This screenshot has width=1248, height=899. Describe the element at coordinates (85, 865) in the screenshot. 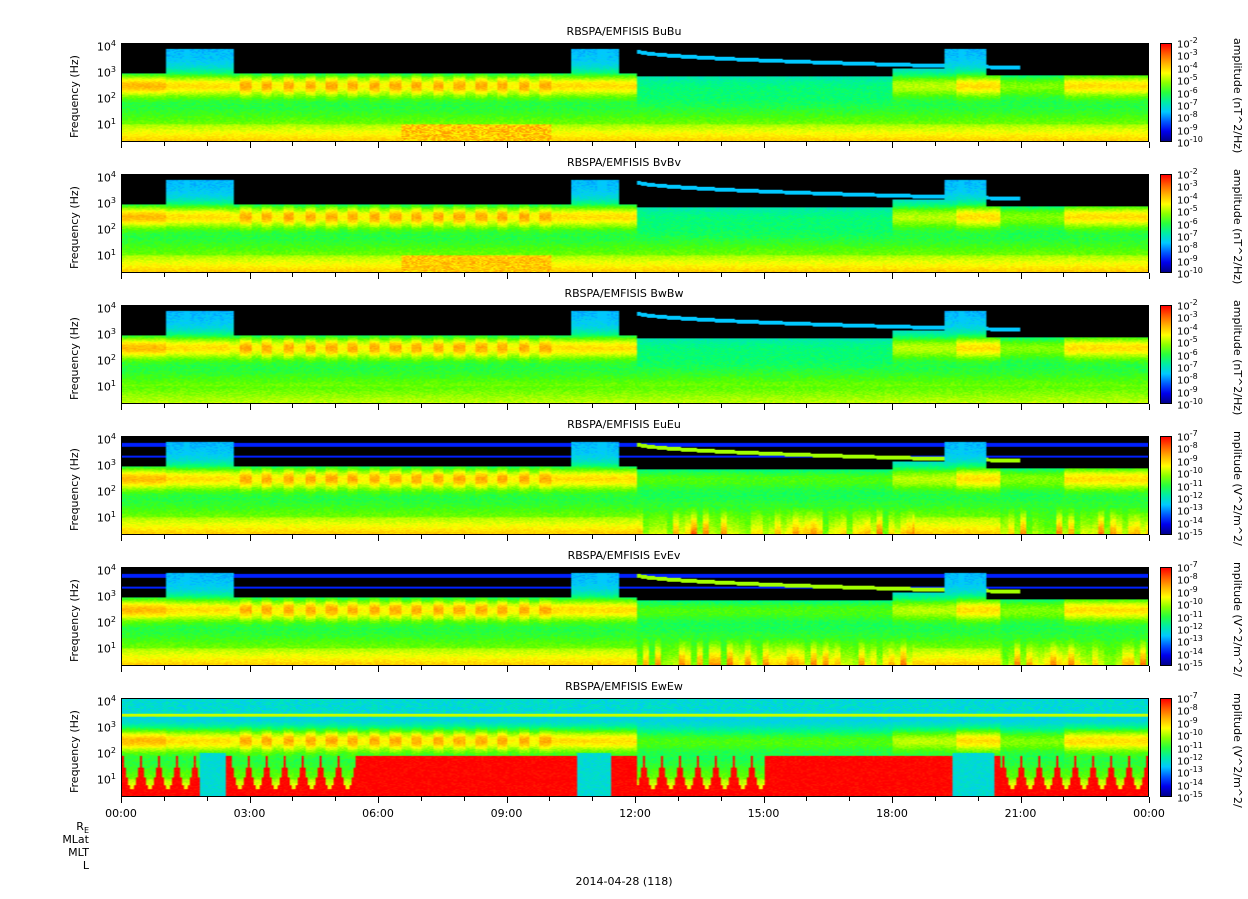

I see `l-row-label: L` at that location.